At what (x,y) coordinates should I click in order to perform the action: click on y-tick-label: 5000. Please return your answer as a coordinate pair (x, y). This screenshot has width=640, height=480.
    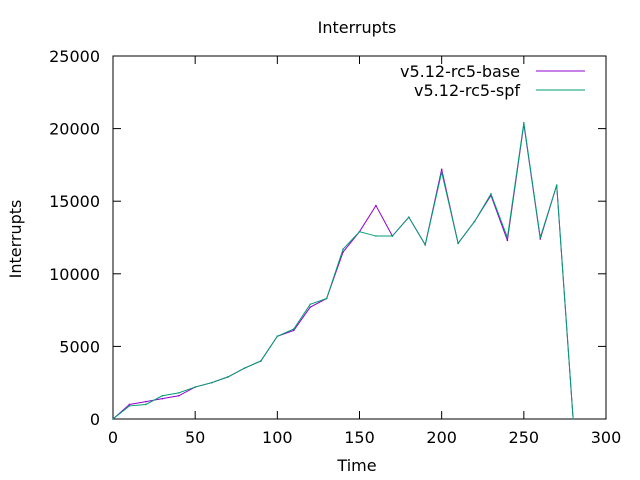
    Looking at the image, I should click on (79, 346).